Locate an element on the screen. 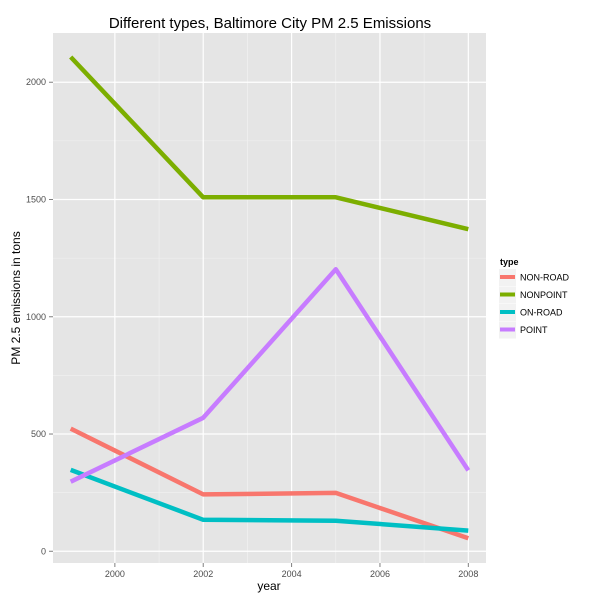  legend-title: type is located at coordinates (509, 262).